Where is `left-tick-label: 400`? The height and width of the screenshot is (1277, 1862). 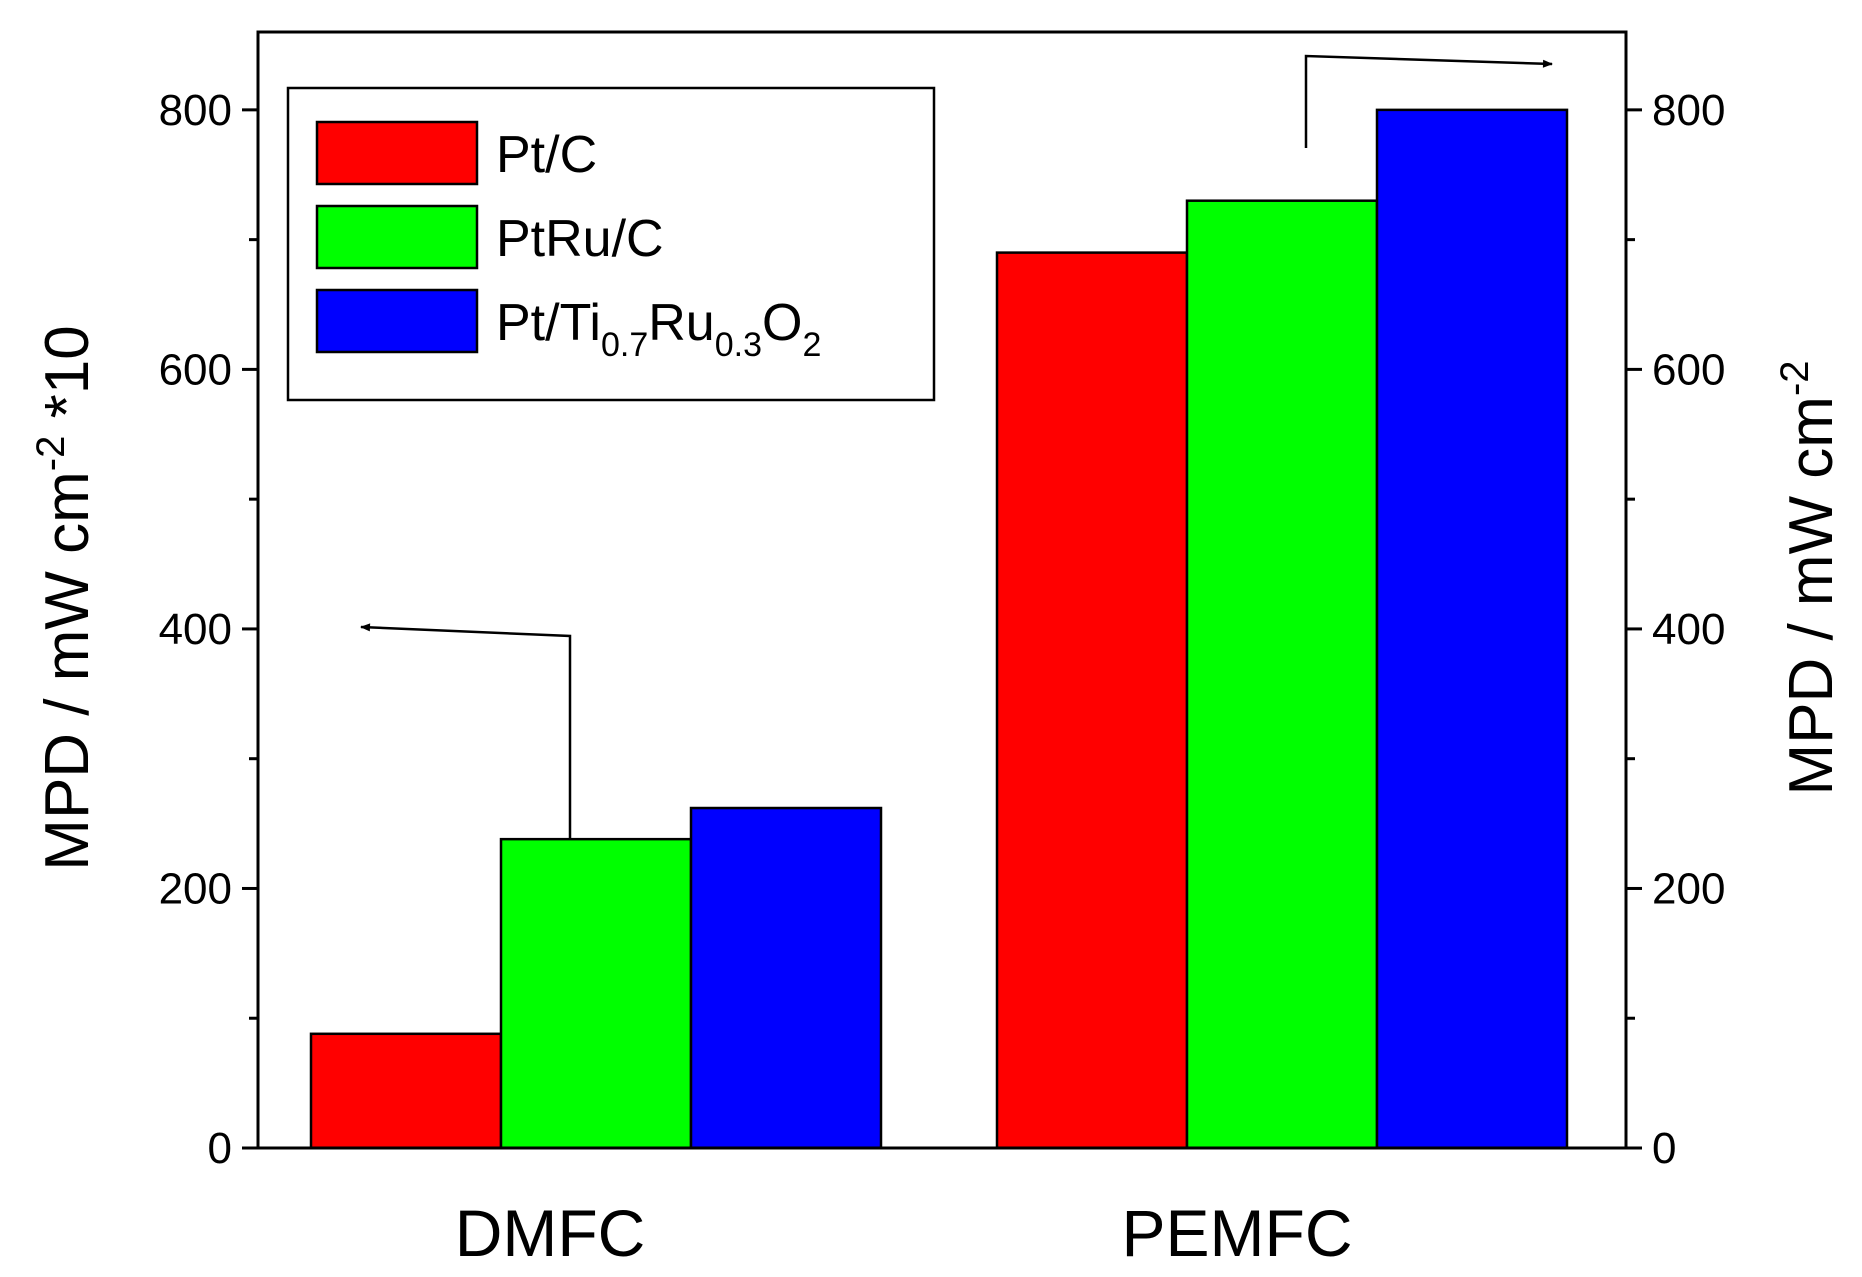 left-tick-label: 400 is located at coordinates (195, 629).